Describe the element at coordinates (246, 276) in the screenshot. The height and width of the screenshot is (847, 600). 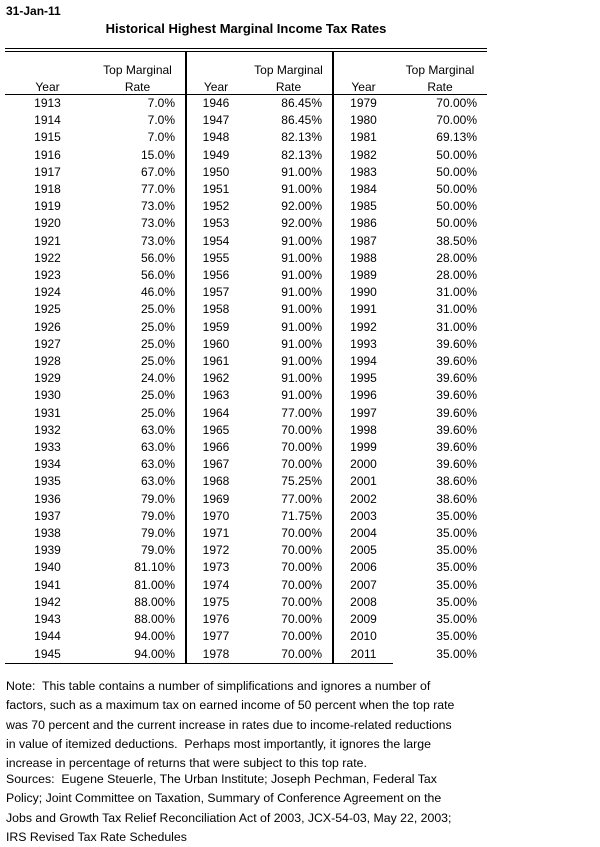
I see `table-row: 1923 56.0% 1956 91.00% 1989 28.00%` at that location.